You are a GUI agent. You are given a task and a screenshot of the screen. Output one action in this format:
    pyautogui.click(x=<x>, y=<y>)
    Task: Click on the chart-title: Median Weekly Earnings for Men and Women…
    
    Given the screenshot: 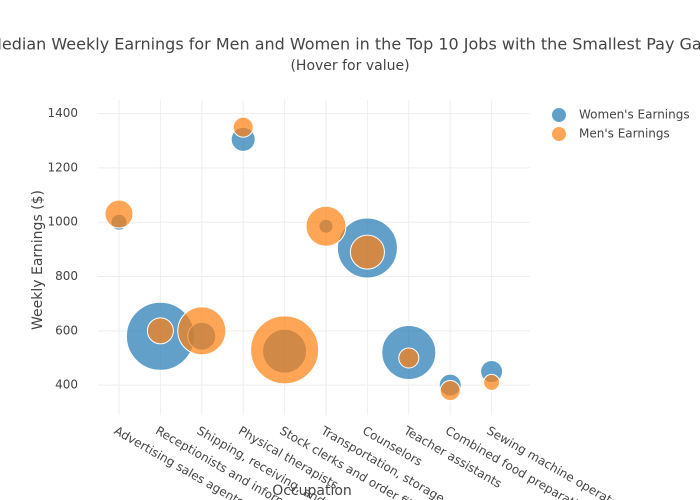 What is the action you would take?
    pyautogui.click(x=350, y=44)
    